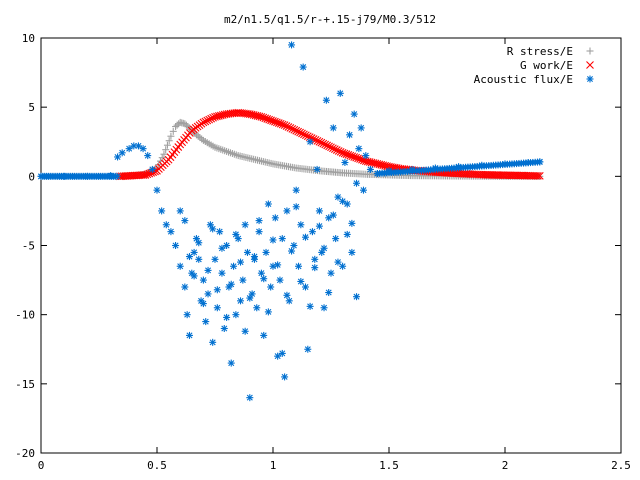 This screenshot has height=480, width=640. I want to click on y-tick-label: 5, so click(31, 107).